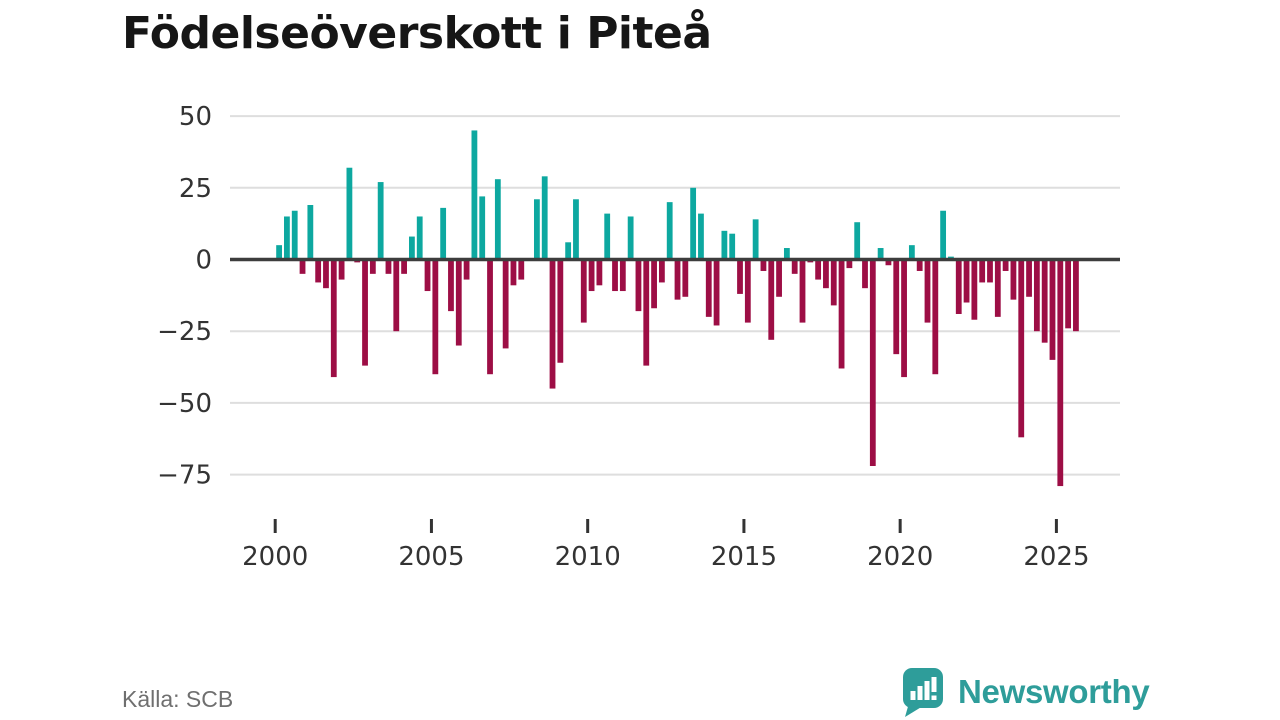 Image resolution: width=1280 pixels, height=720 pixels. Describe the element at coordinates (431, 557) in the screenshot. I see `x-tick-label: 2005` at that location.